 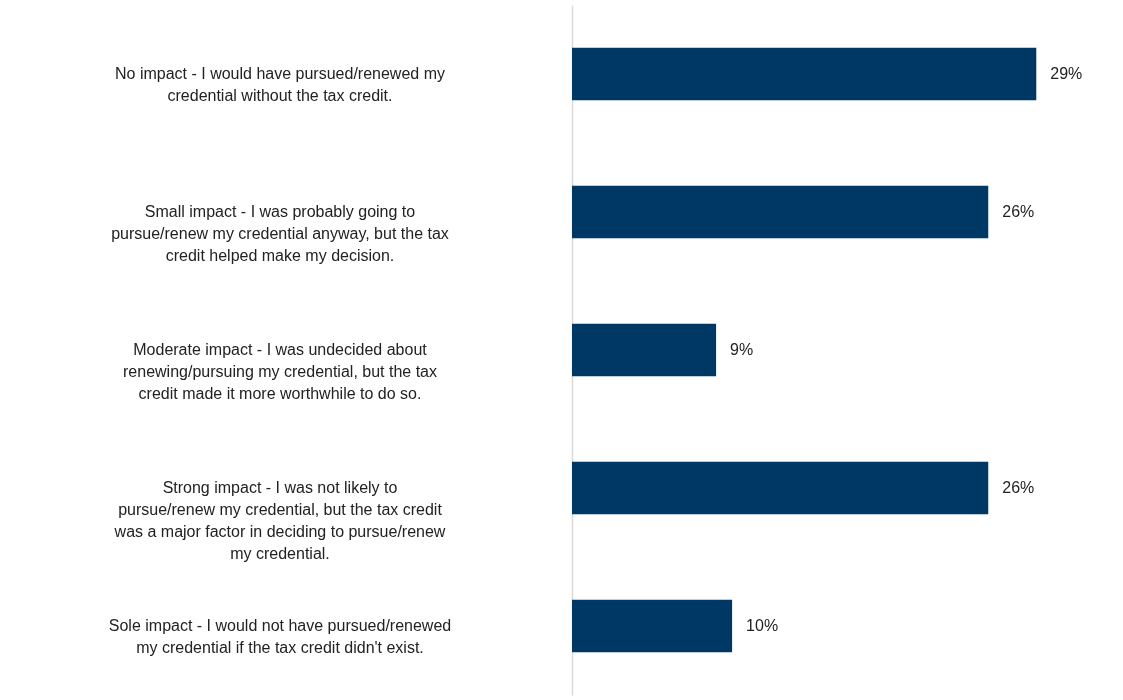 I want to click on y-tick-label: No impact - I would have pursued/renewed my credential without the tax credit., so click(x=280, y=84).